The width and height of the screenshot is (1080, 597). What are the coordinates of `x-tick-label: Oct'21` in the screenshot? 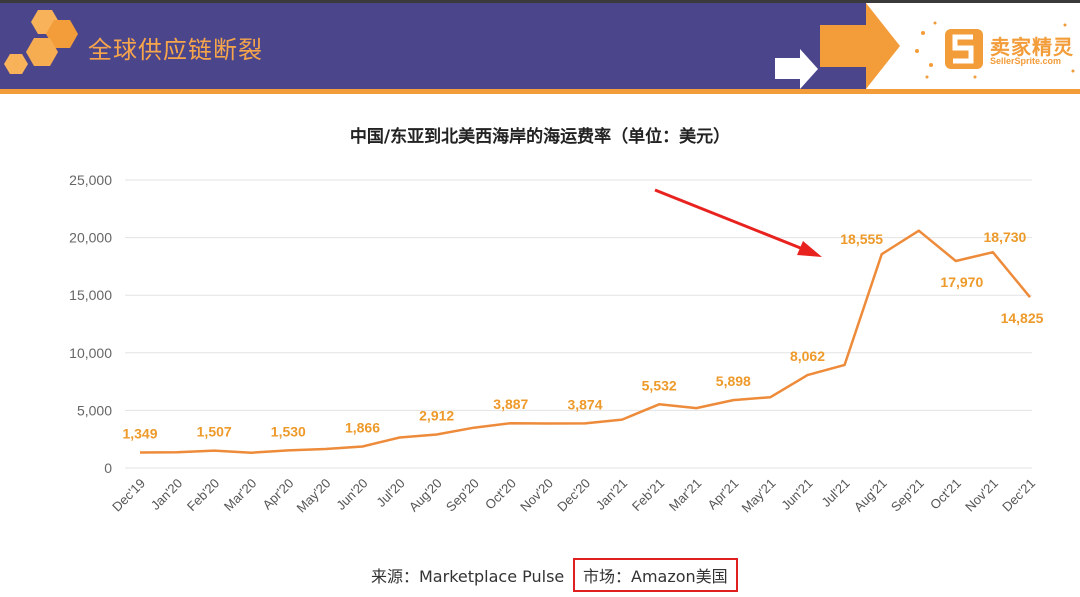 It's located at (945, 494).